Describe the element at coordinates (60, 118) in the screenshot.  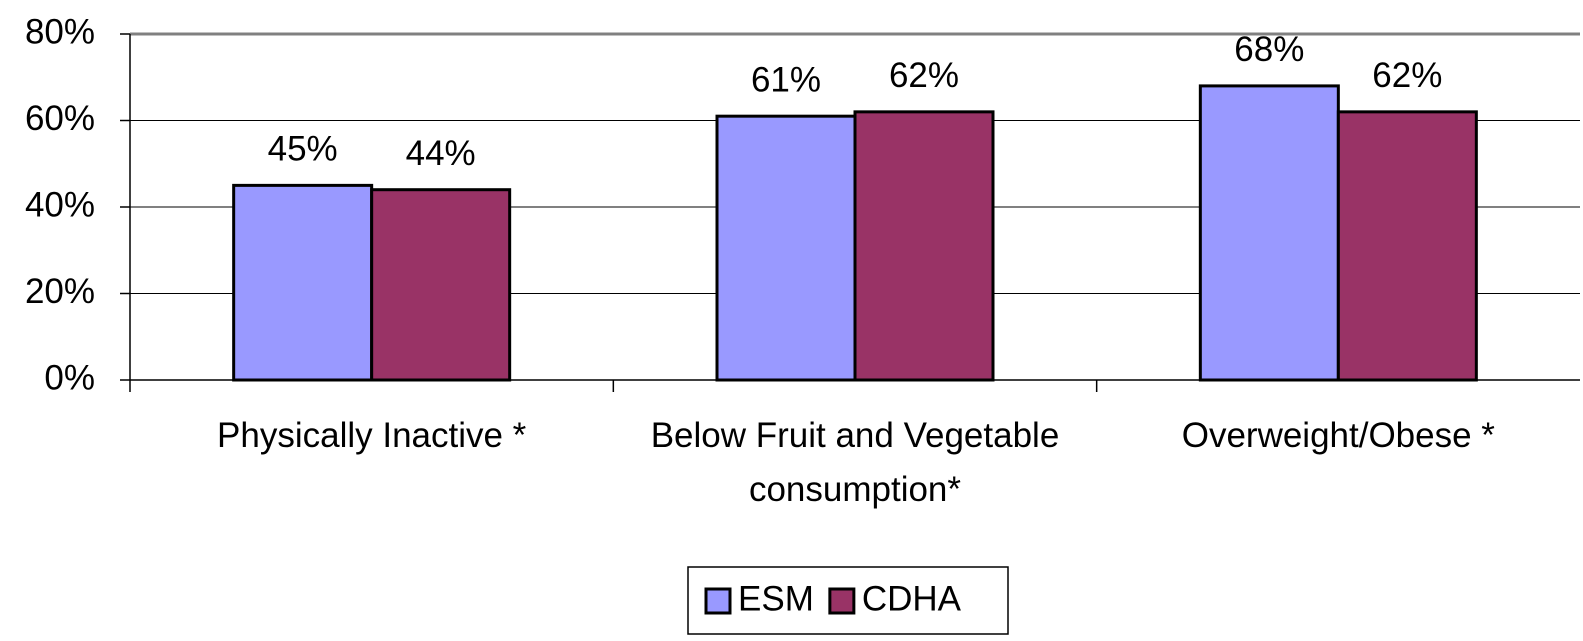
I see `y-tick-label: 60%` at that location.